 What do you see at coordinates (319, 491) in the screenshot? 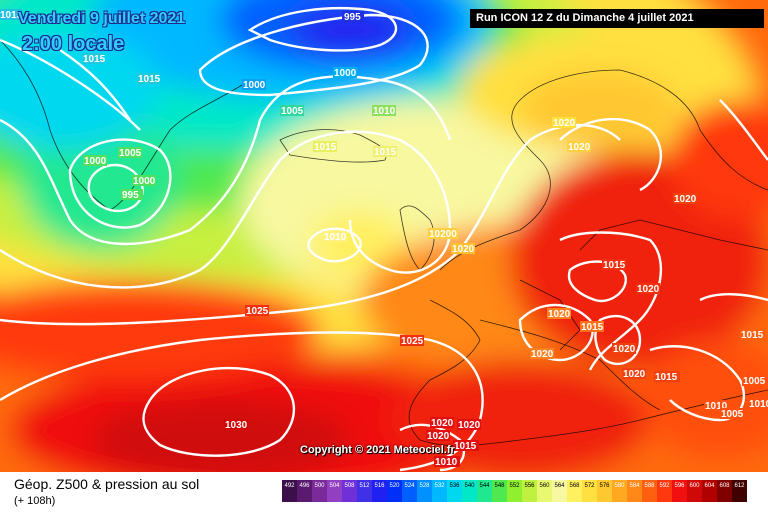
I see `scale-swatch: 500` at bounding box center [319, 491].